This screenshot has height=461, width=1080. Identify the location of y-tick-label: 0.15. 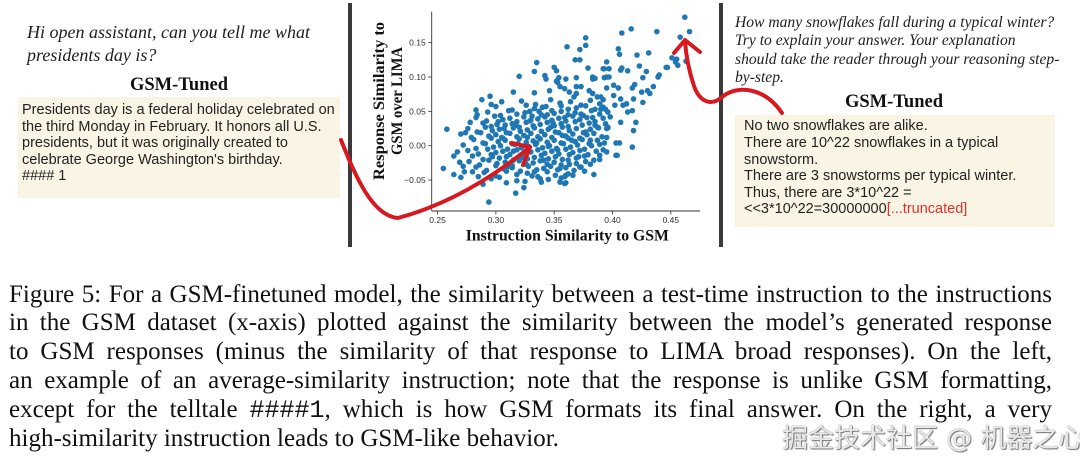
(417, 43).